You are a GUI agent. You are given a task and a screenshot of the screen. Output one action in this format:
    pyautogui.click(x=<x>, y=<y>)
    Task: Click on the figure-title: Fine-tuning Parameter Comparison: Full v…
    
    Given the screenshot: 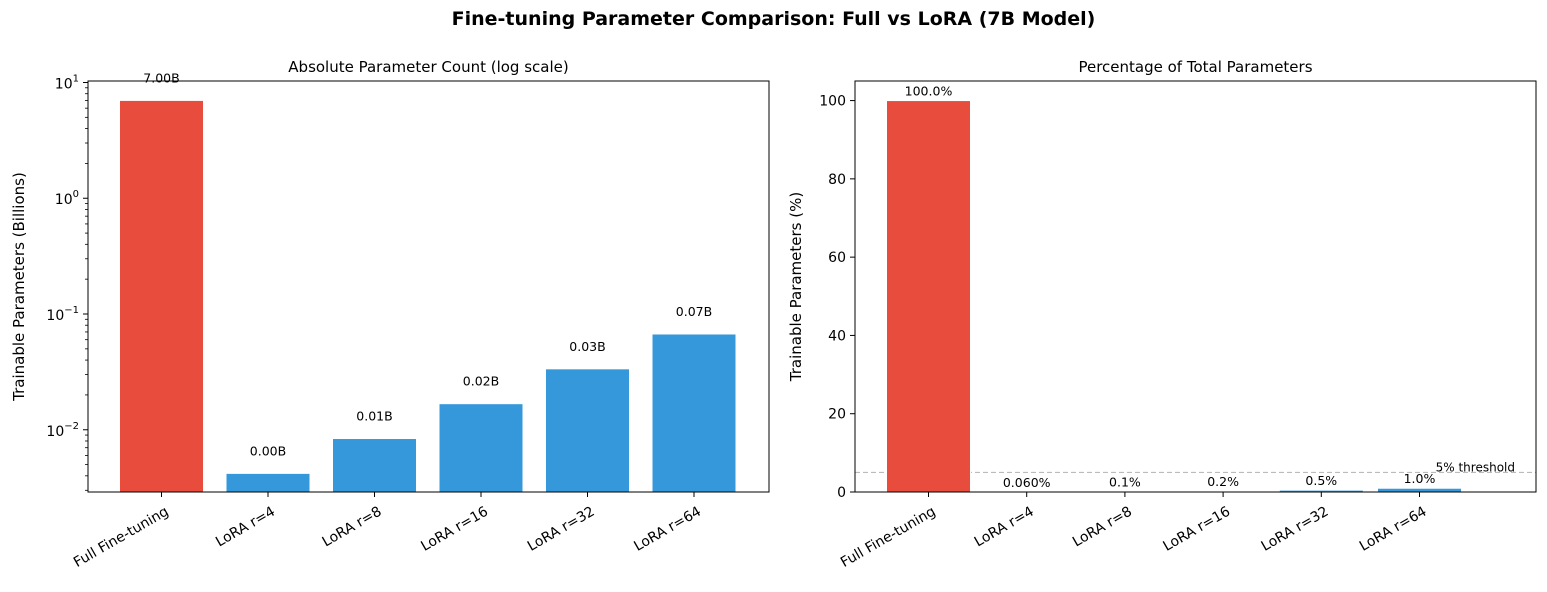 What is the action you would take?
    pyautogui.click(x=773, y=19)
    